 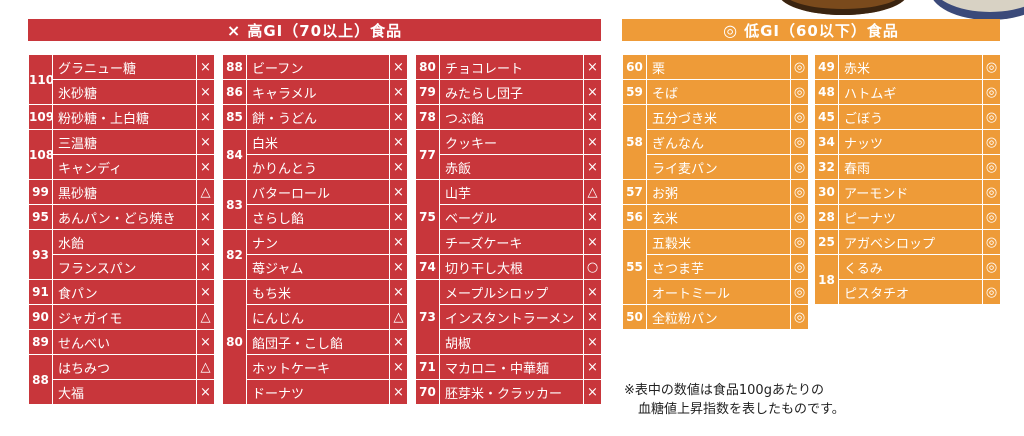 I want to click on gi-value: 55, so click(x=634, y=267).